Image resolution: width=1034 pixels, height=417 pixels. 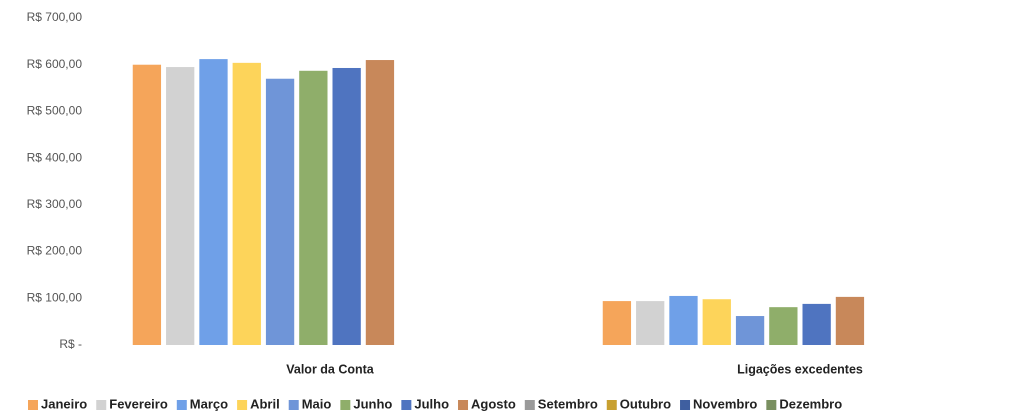 What do you see at coordinates (138, 403) in the screenshot?
I see `legend-label: Fevereiro` at bounding box center [138, 403].